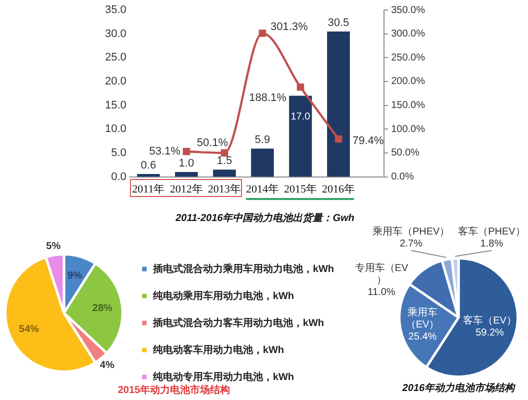 The width and height of the screenshot is (528, 400). What do you see at coordinates (289, 27) in the screenshot?
I see `data-label: 301.3%` at bounding box center [289, 27].